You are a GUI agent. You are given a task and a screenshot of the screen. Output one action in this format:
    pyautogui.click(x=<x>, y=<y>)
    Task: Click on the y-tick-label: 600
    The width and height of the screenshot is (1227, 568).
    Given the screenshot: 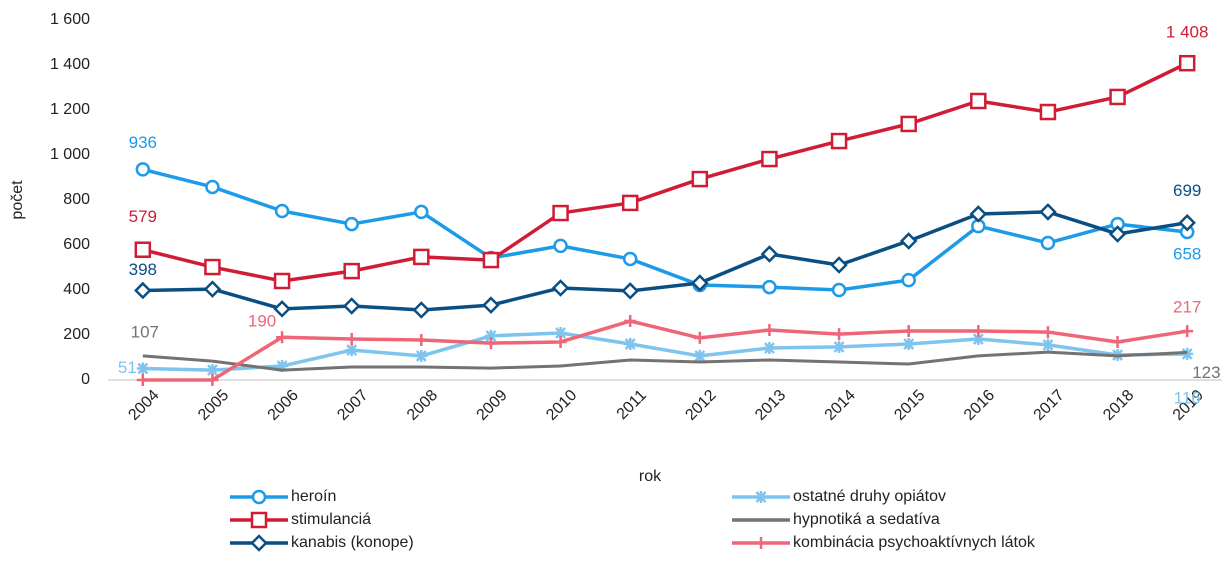 What is the action you would take?
    pyautogui.click(x=76, y=244)
    